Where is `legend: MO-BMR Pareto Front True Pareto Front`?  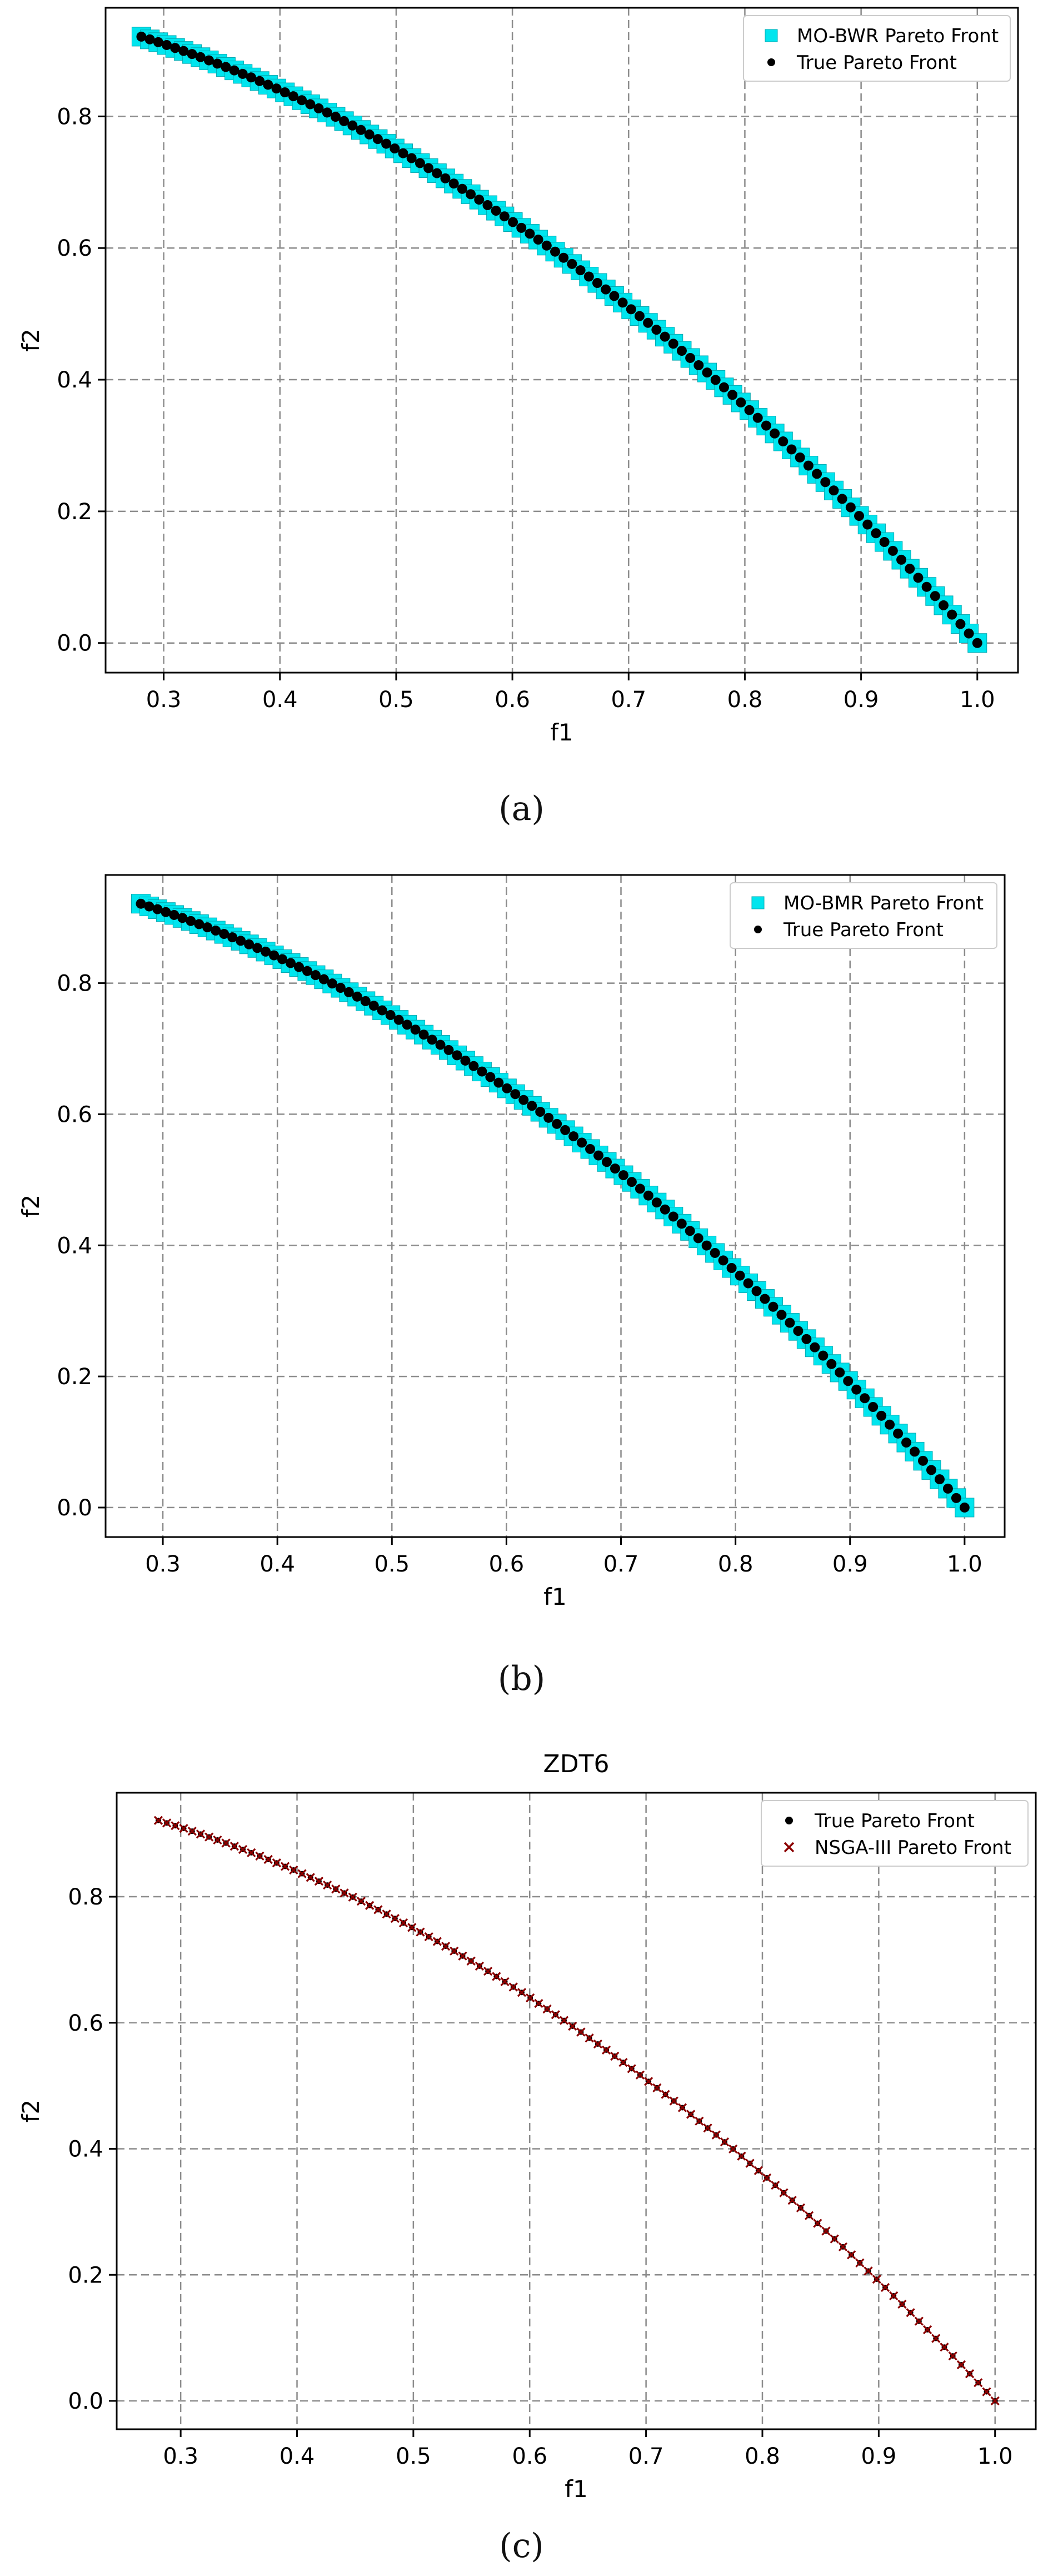
legend: MO-BMR Pareto Front True Pareto Front is located at coordinates (863, 916).